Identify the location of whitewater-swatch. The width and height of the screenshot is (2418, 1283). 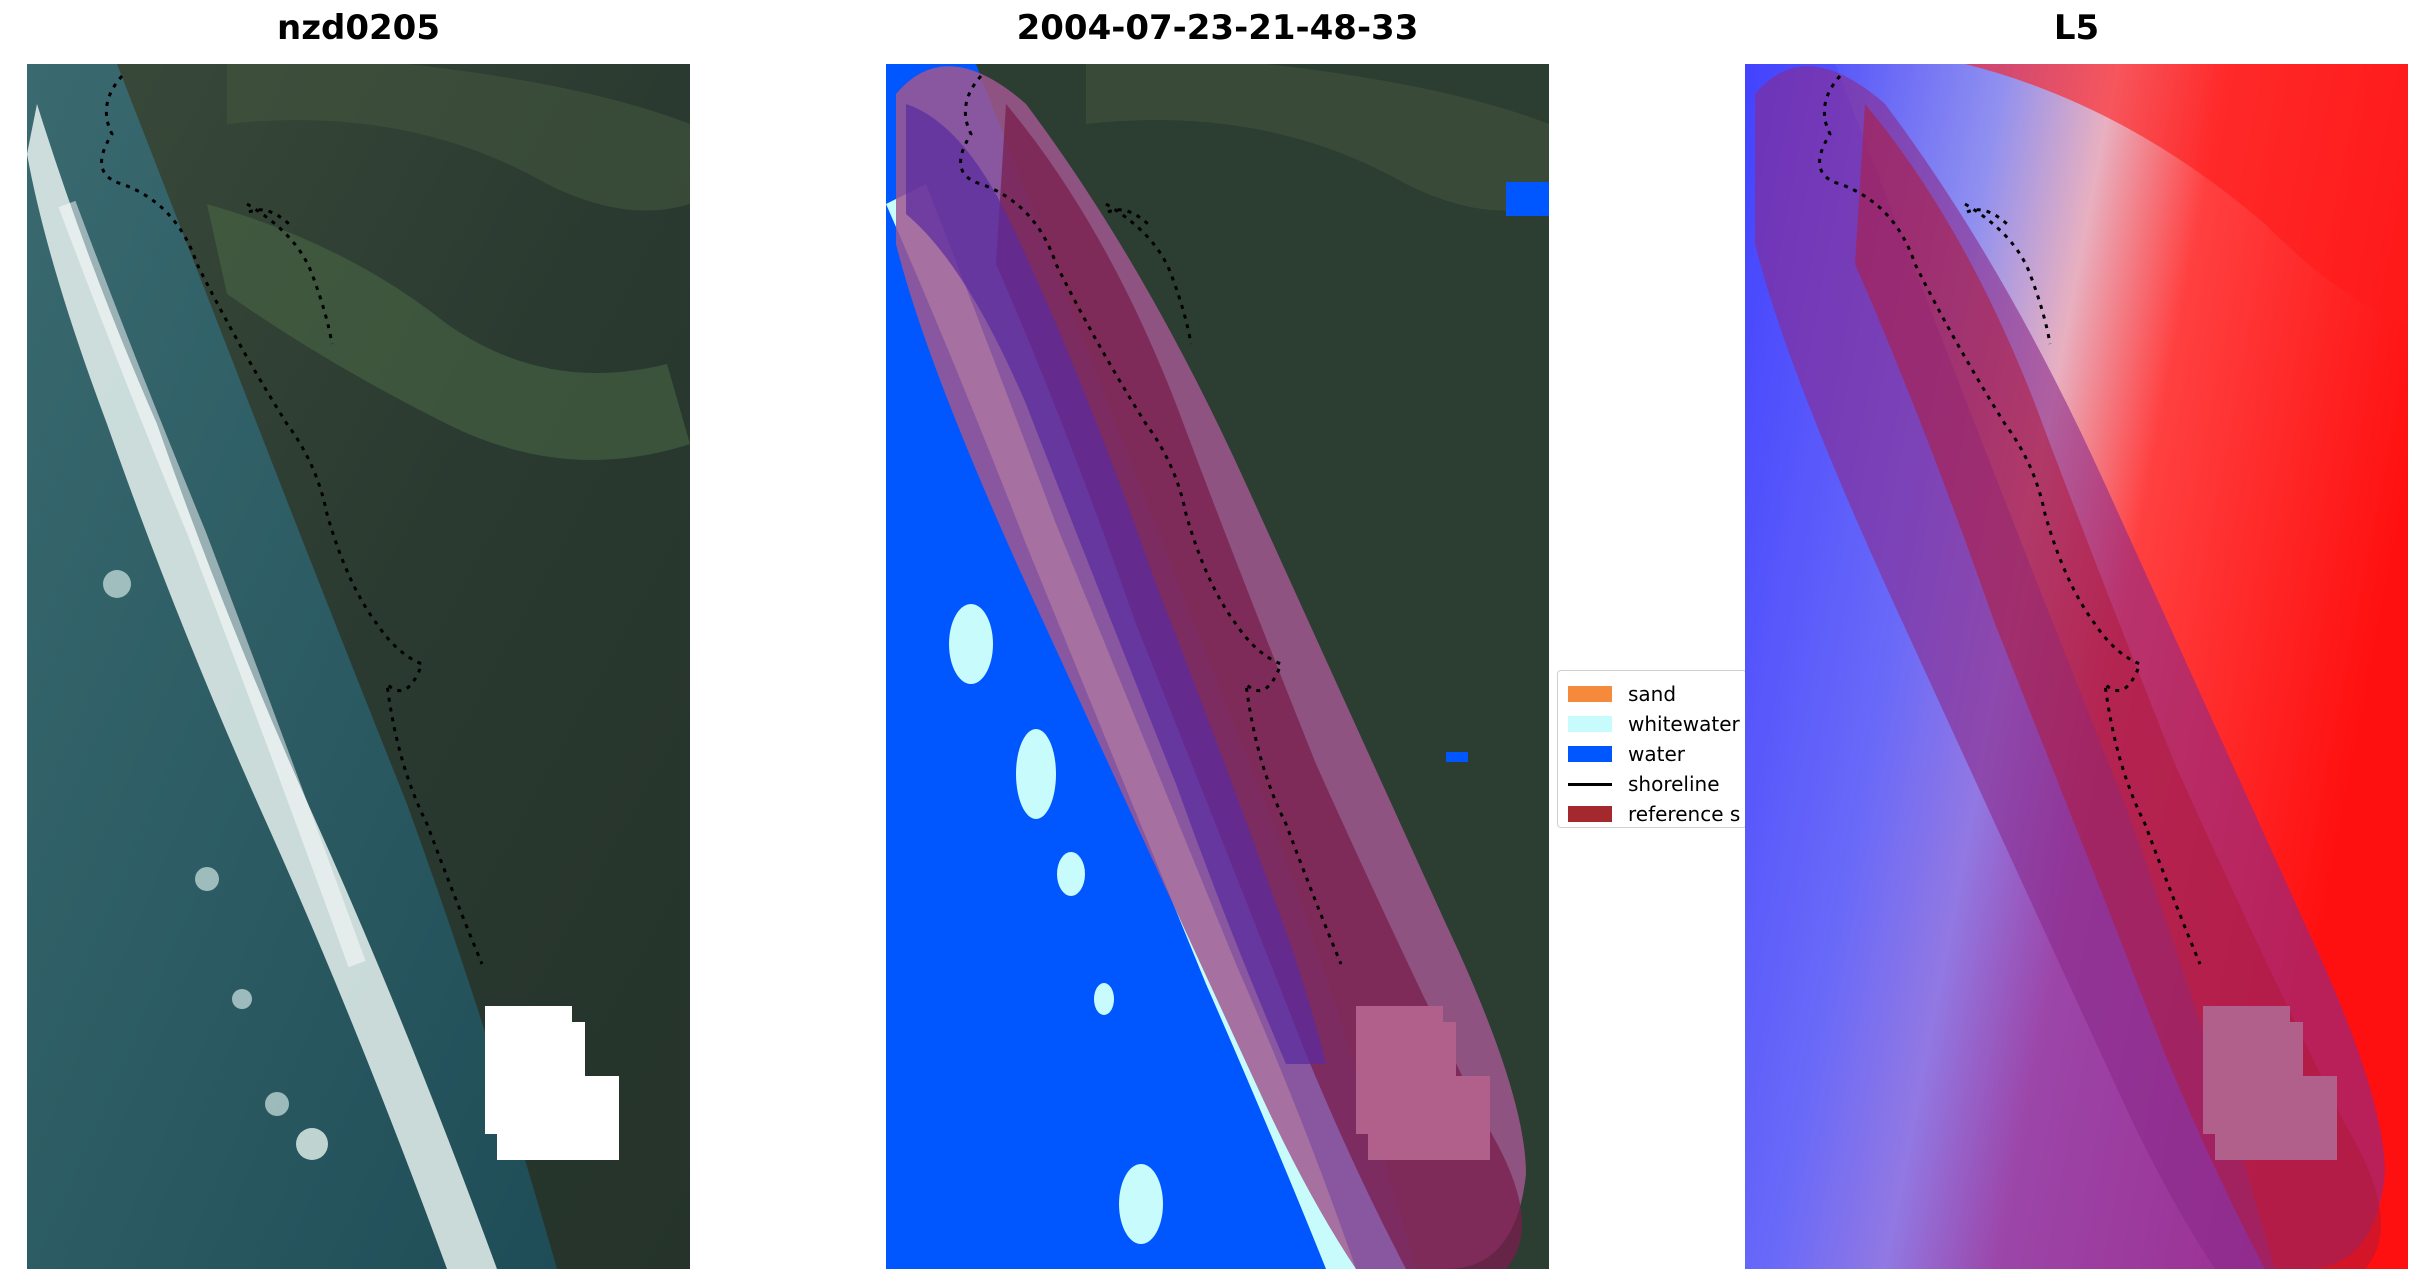
(1590, 724).